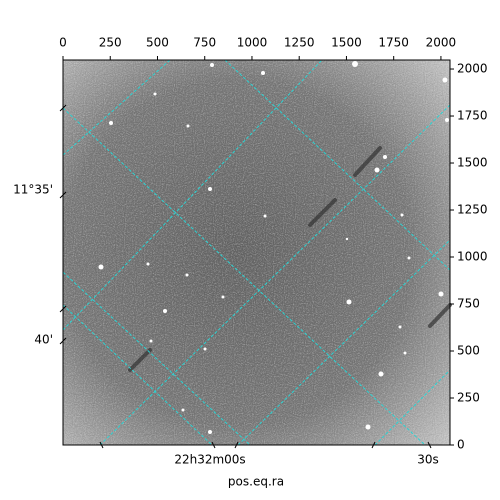 The width and height of the screenshot is (500, 500). I want to click on x-tick-label: 1500, so click(346, 43).